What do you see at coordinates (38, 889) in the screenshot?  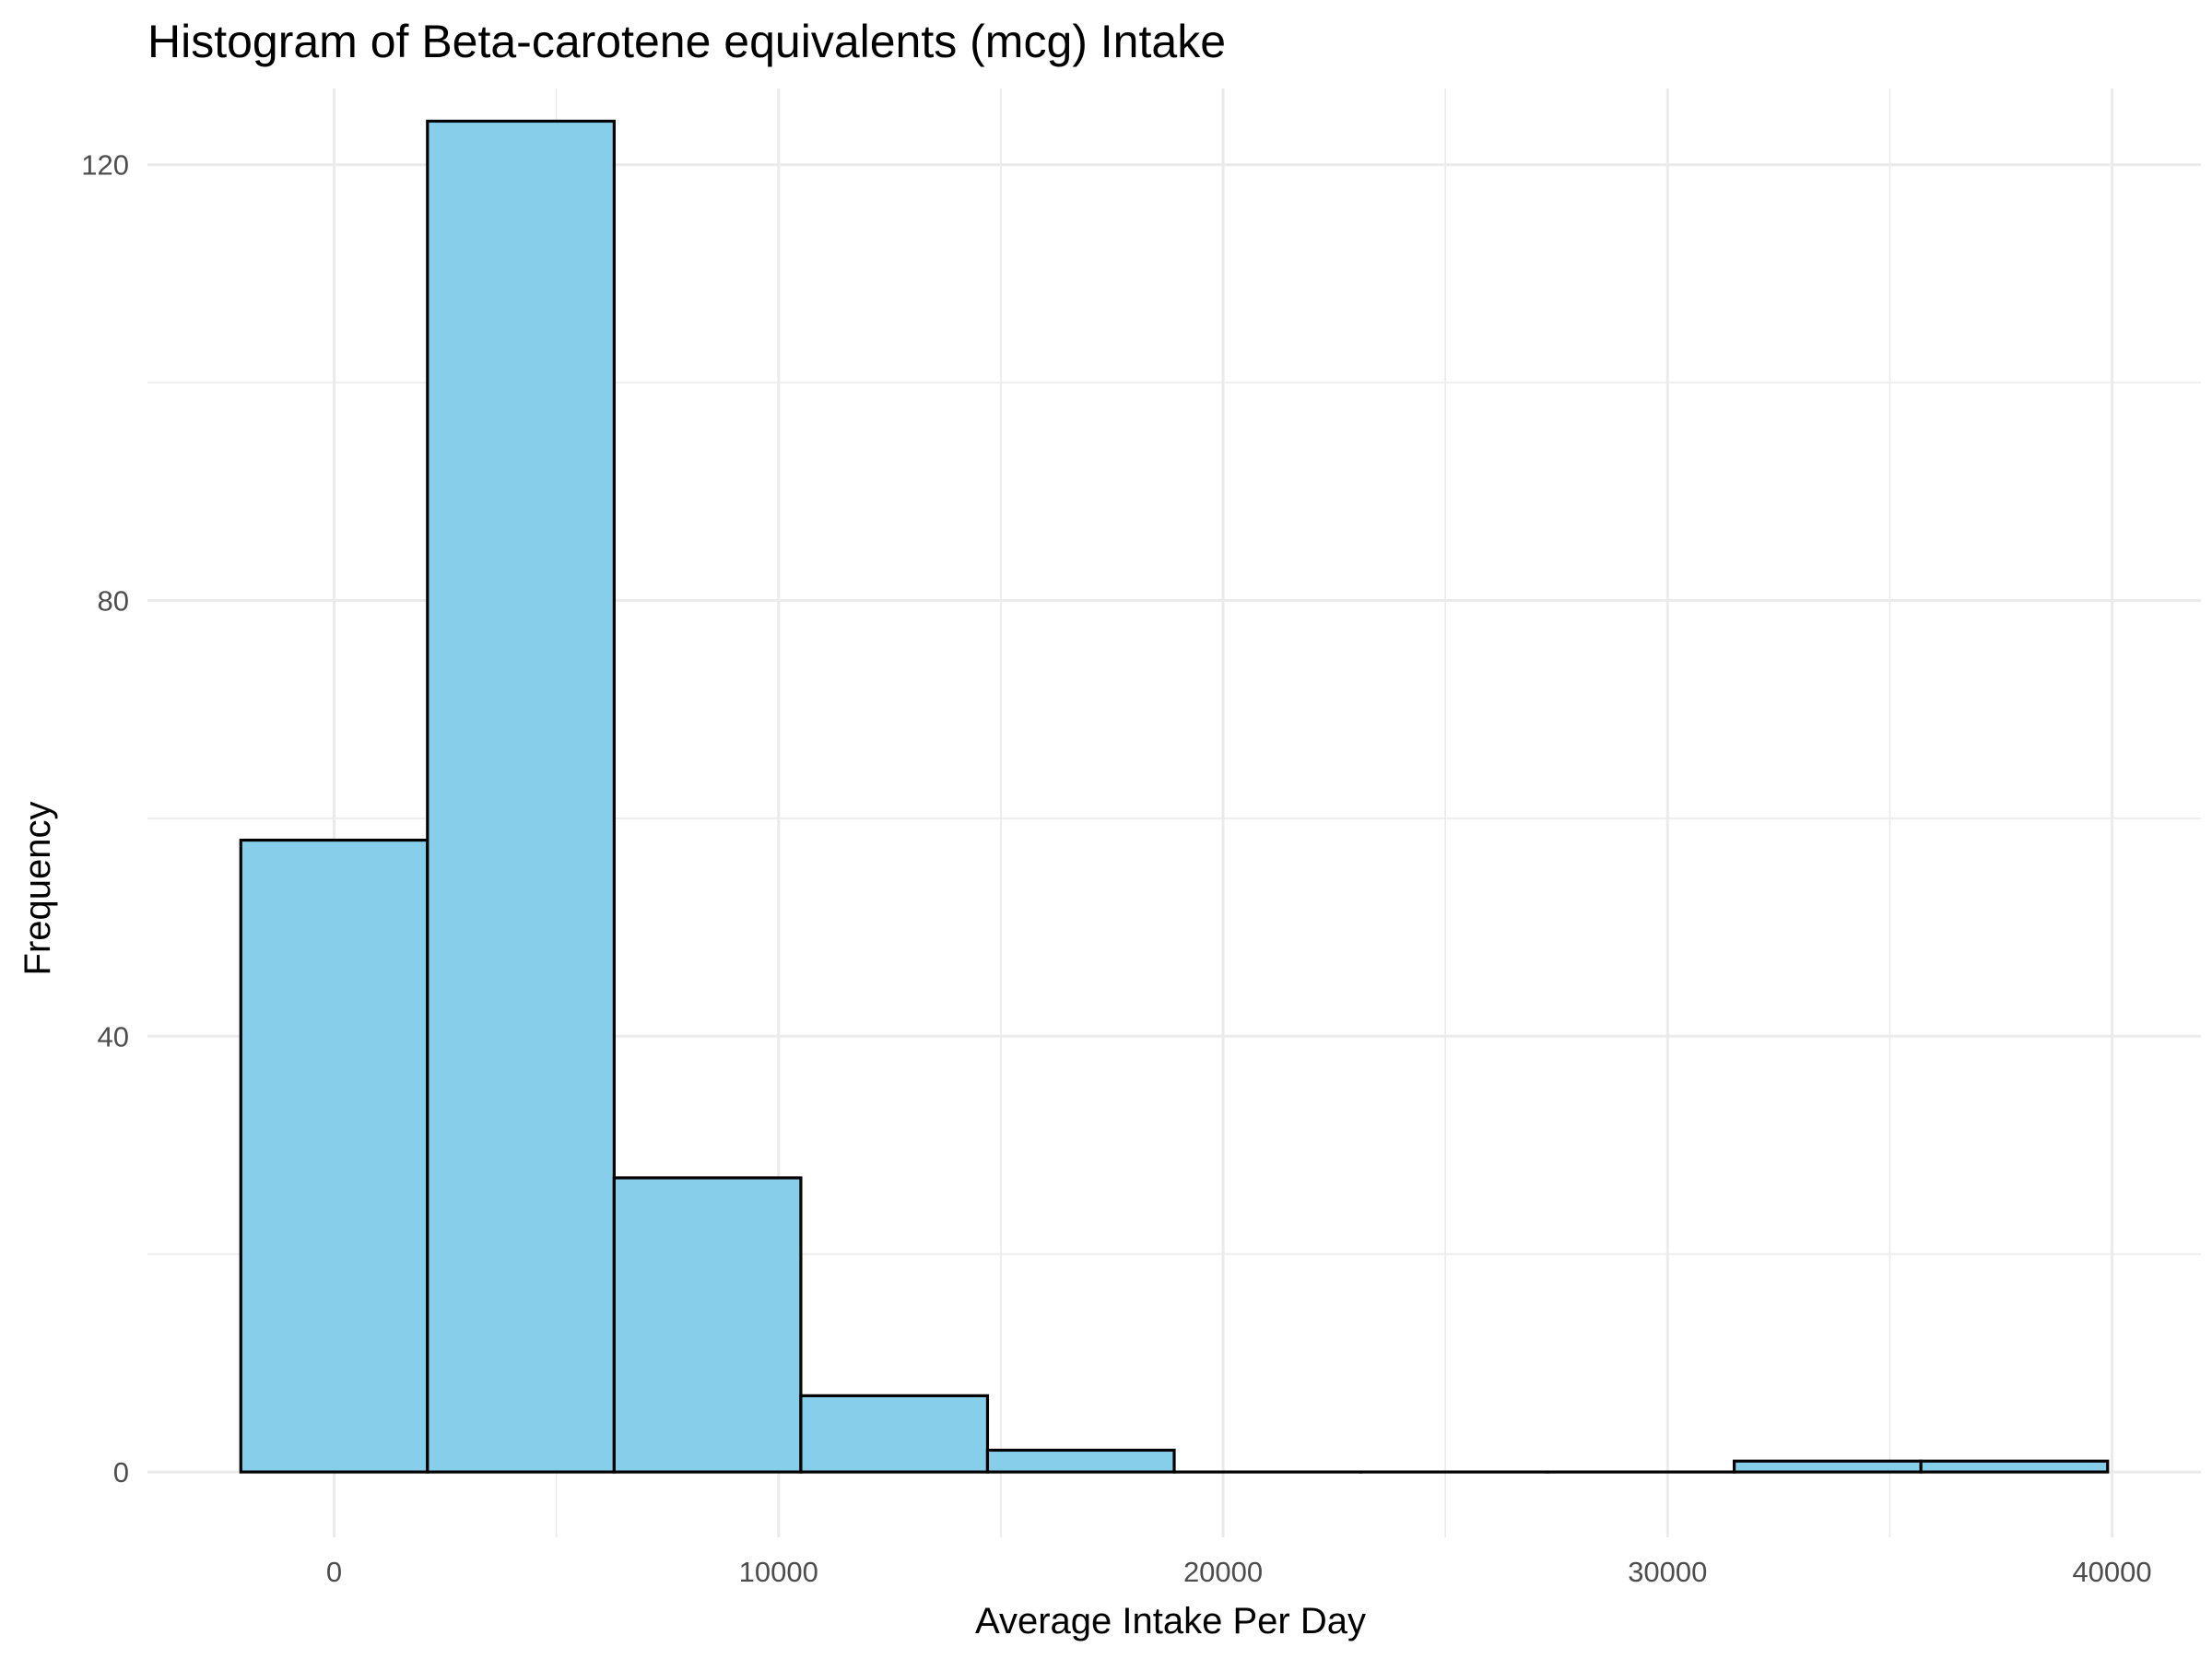 I see `y-axis-label: Frequency` at bounding box center [38, 889].